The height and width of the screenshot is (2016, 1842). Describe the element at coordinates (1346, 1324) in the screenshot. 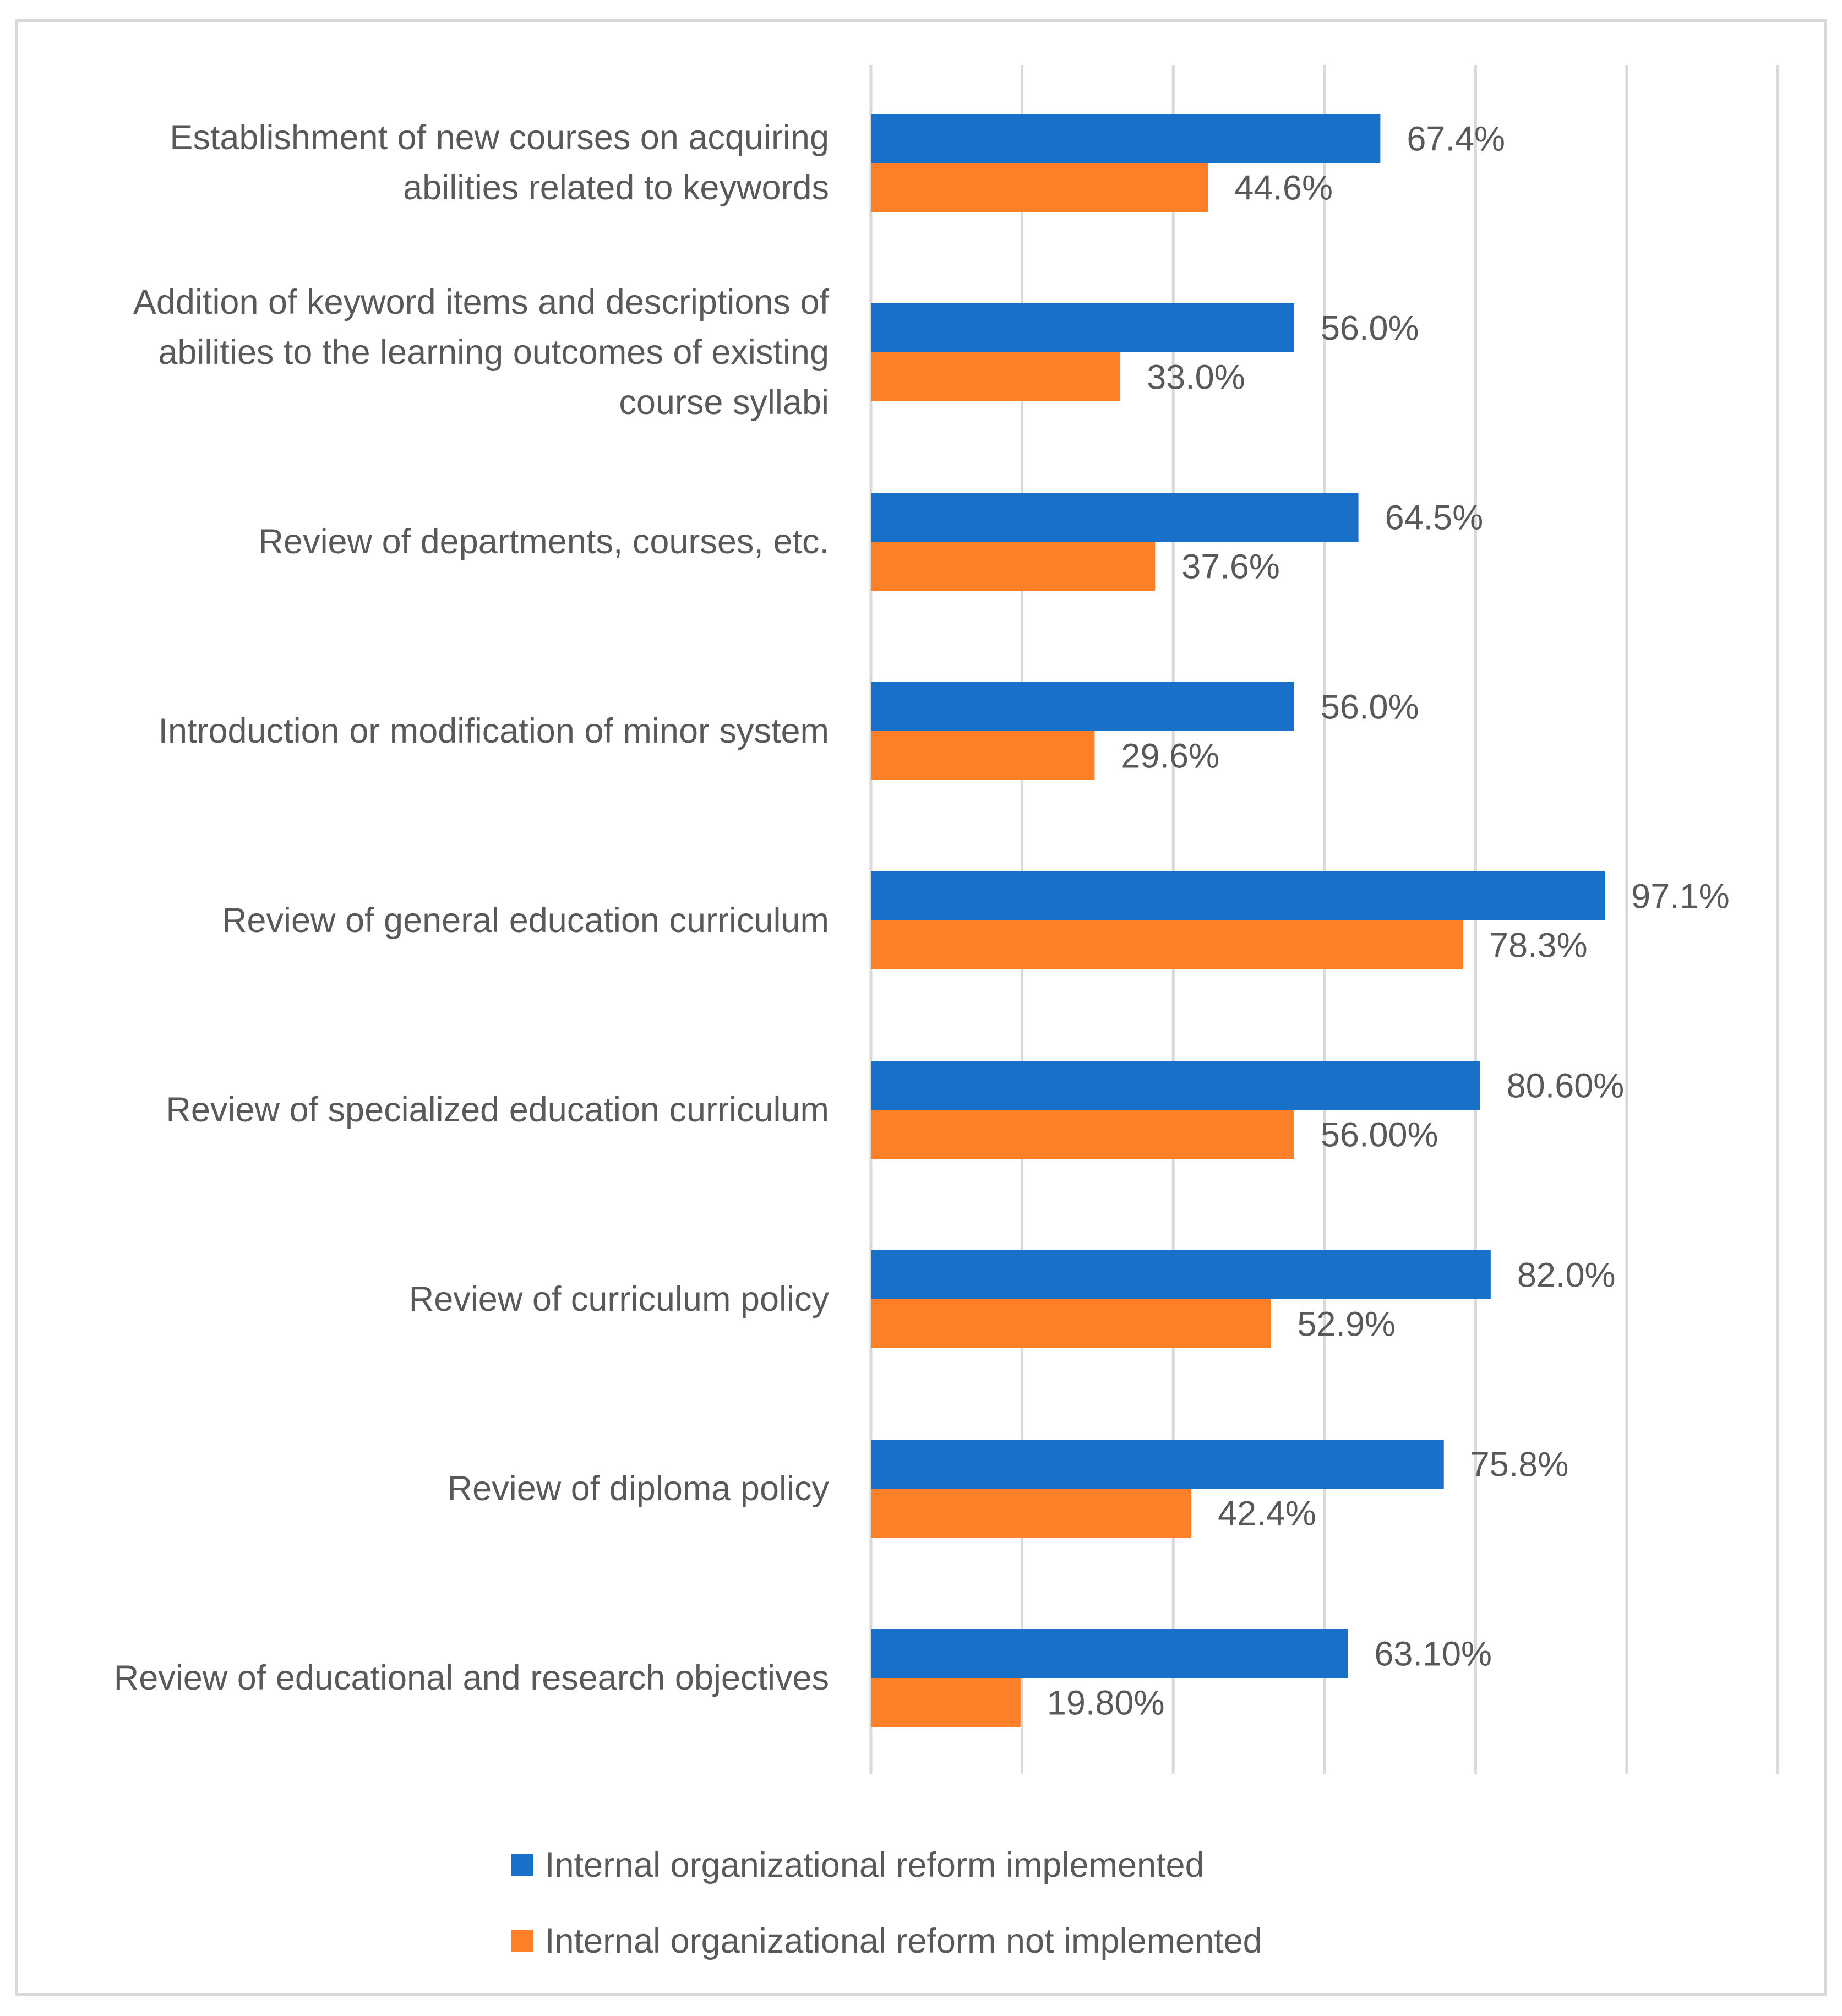

I see `data-label: 52.9%` at that location.